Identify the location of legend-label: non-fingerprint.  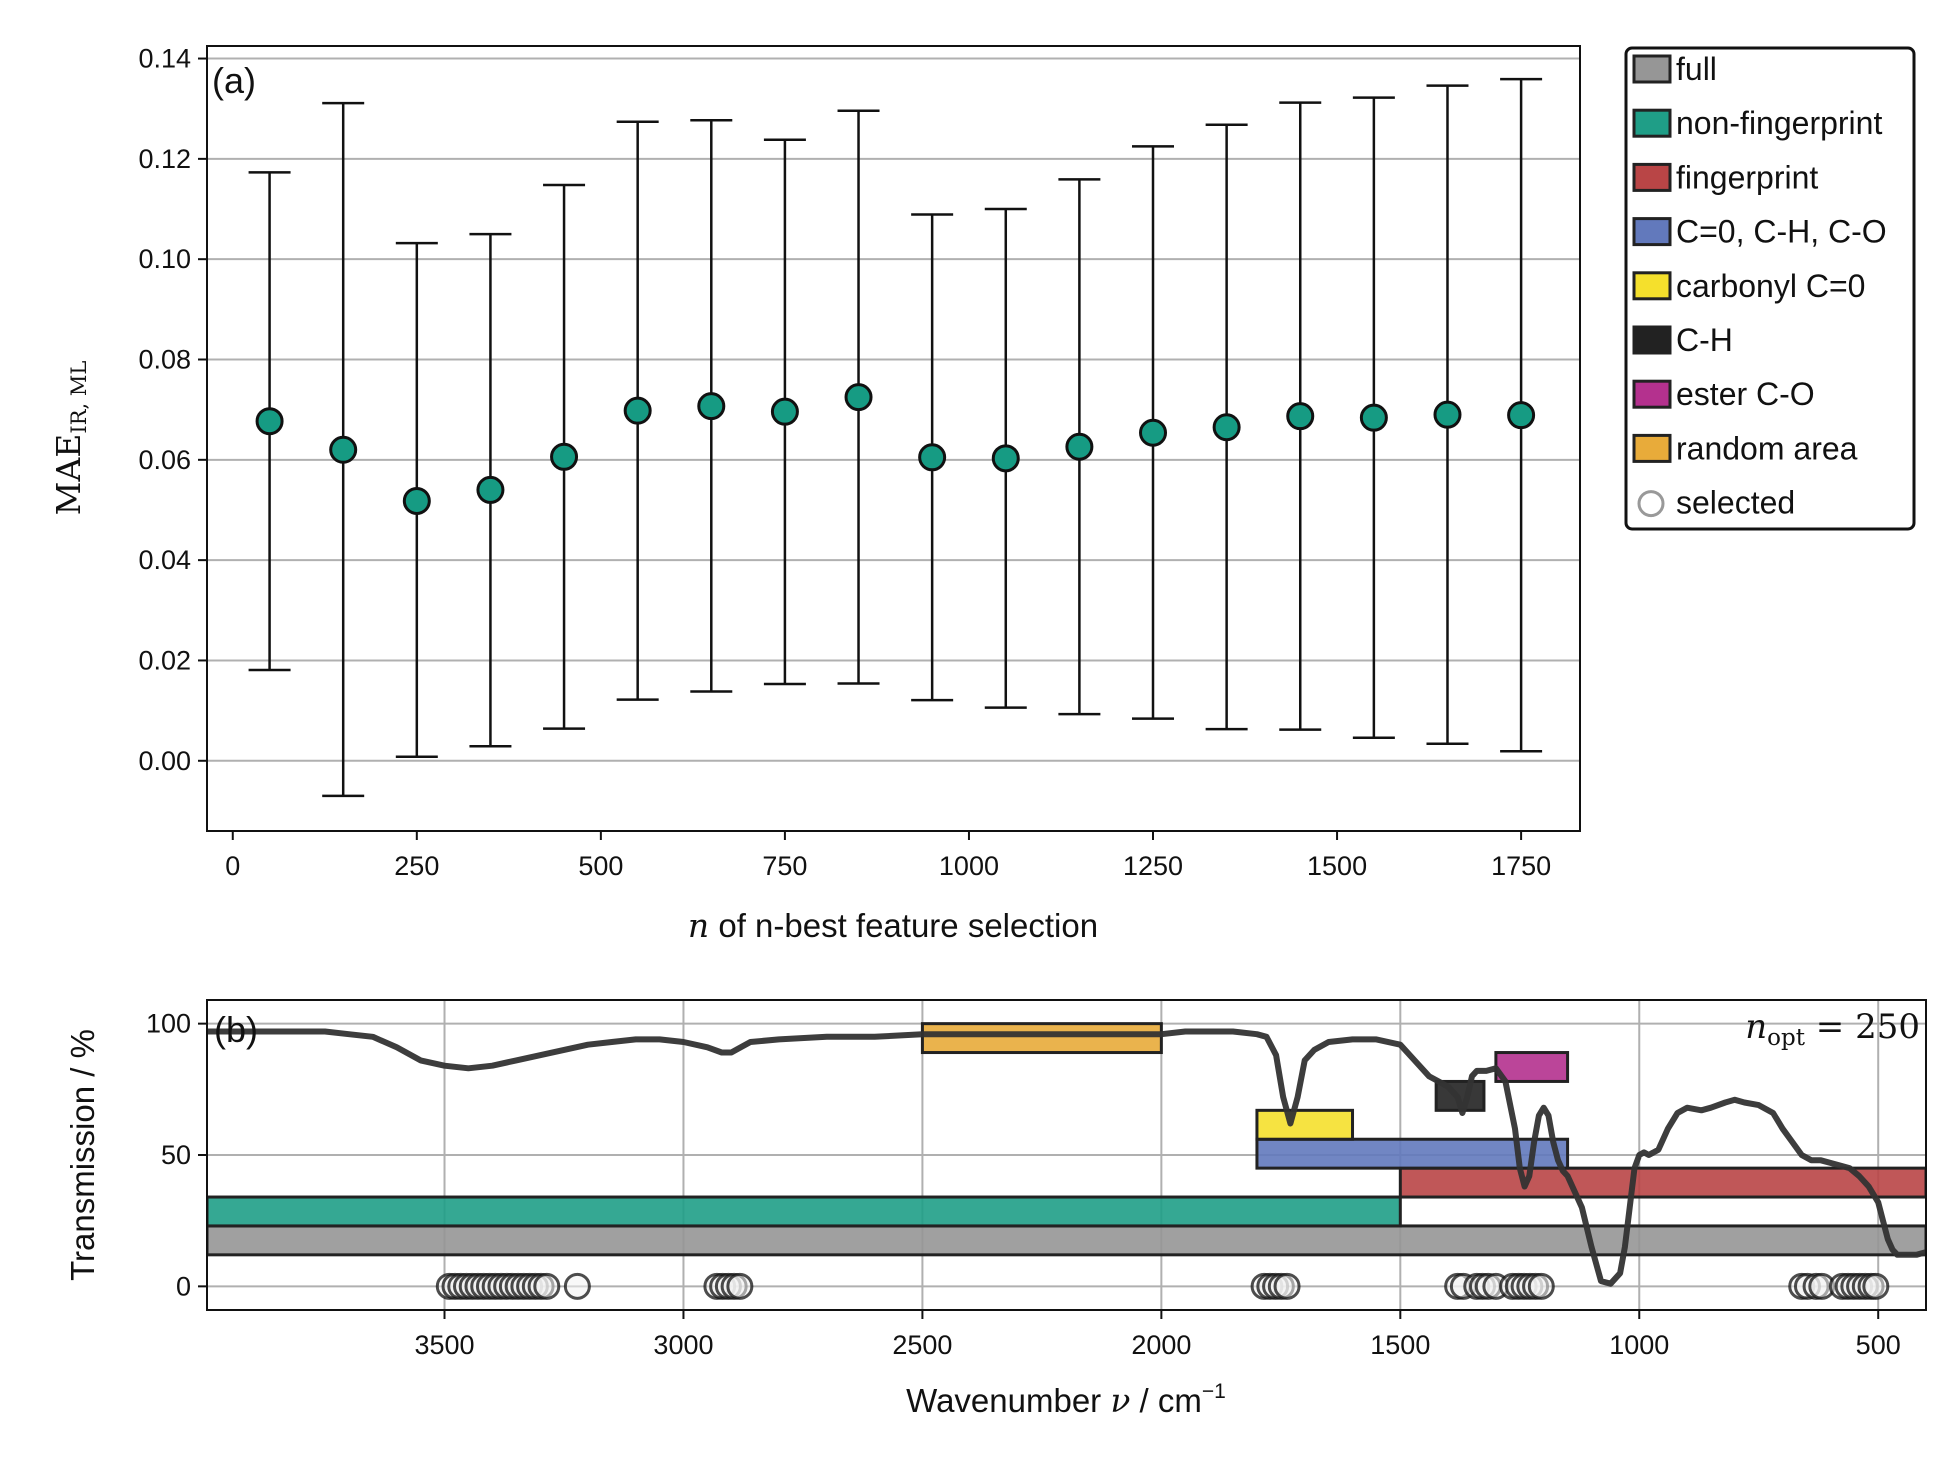
(1779, 123).